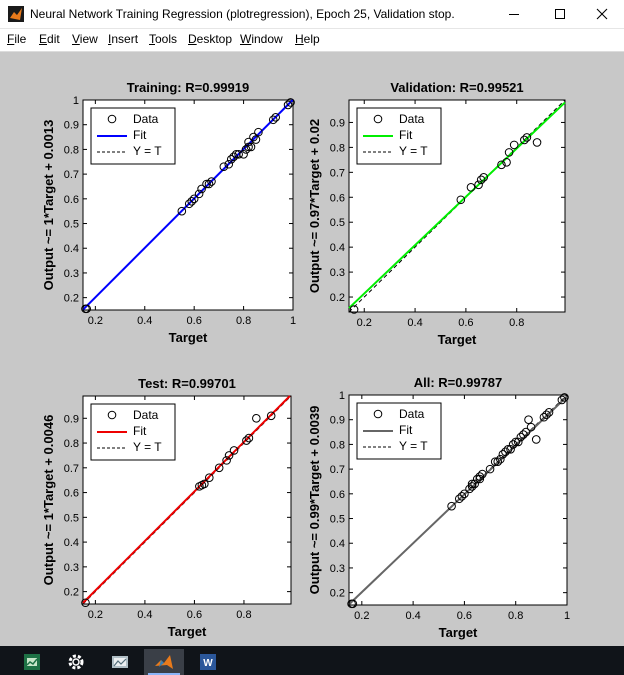  I want to click on taskbar-settings-button, so click(76, 662).